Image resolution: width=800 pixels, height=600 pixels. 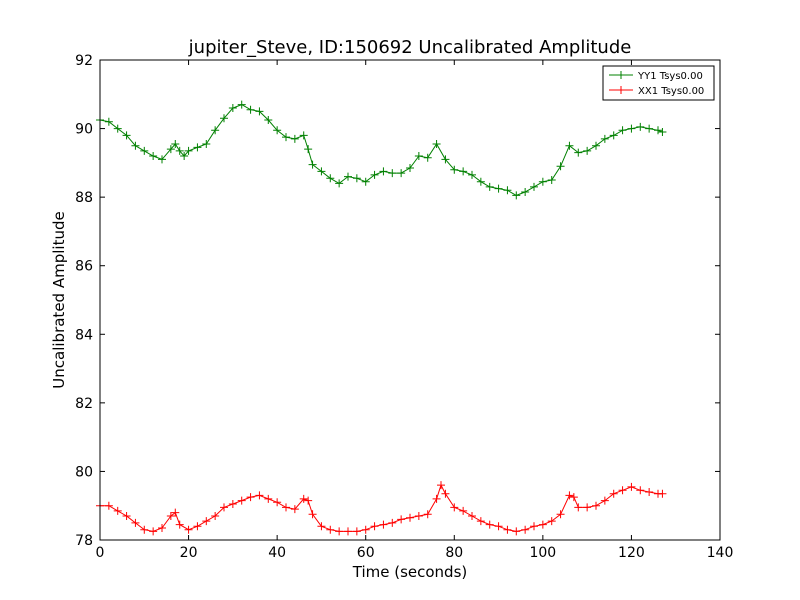 What do you see at coordinates (84, 404) in the screenshot?
I see `y-tick-label: 82` at bounding box center [84, 404].